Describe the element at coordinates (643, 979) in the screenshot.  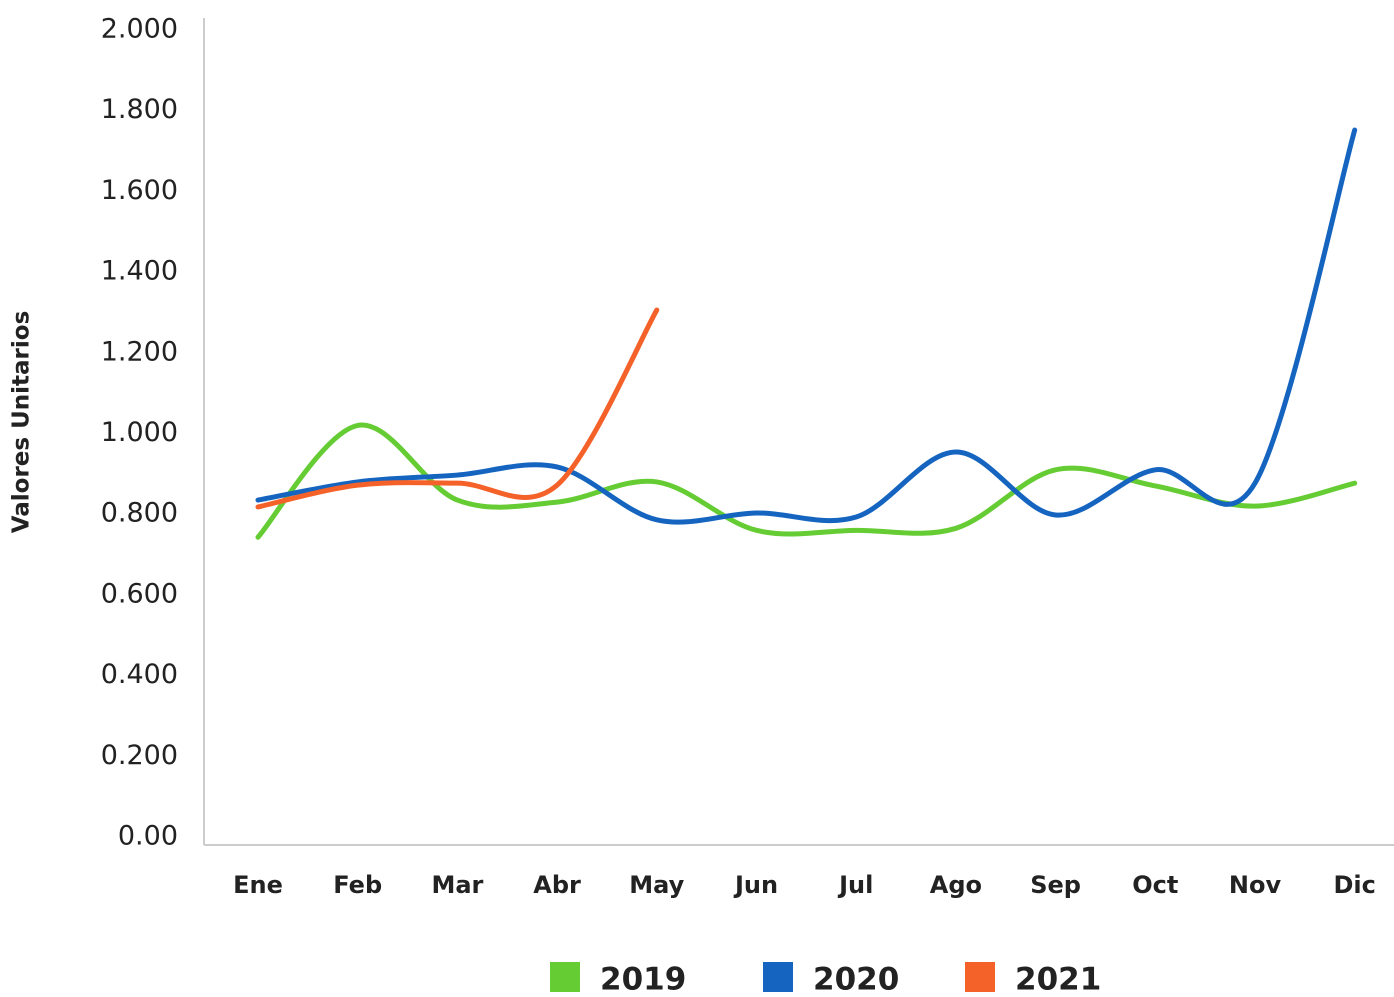
I see `legend-label: 2019` at that location.